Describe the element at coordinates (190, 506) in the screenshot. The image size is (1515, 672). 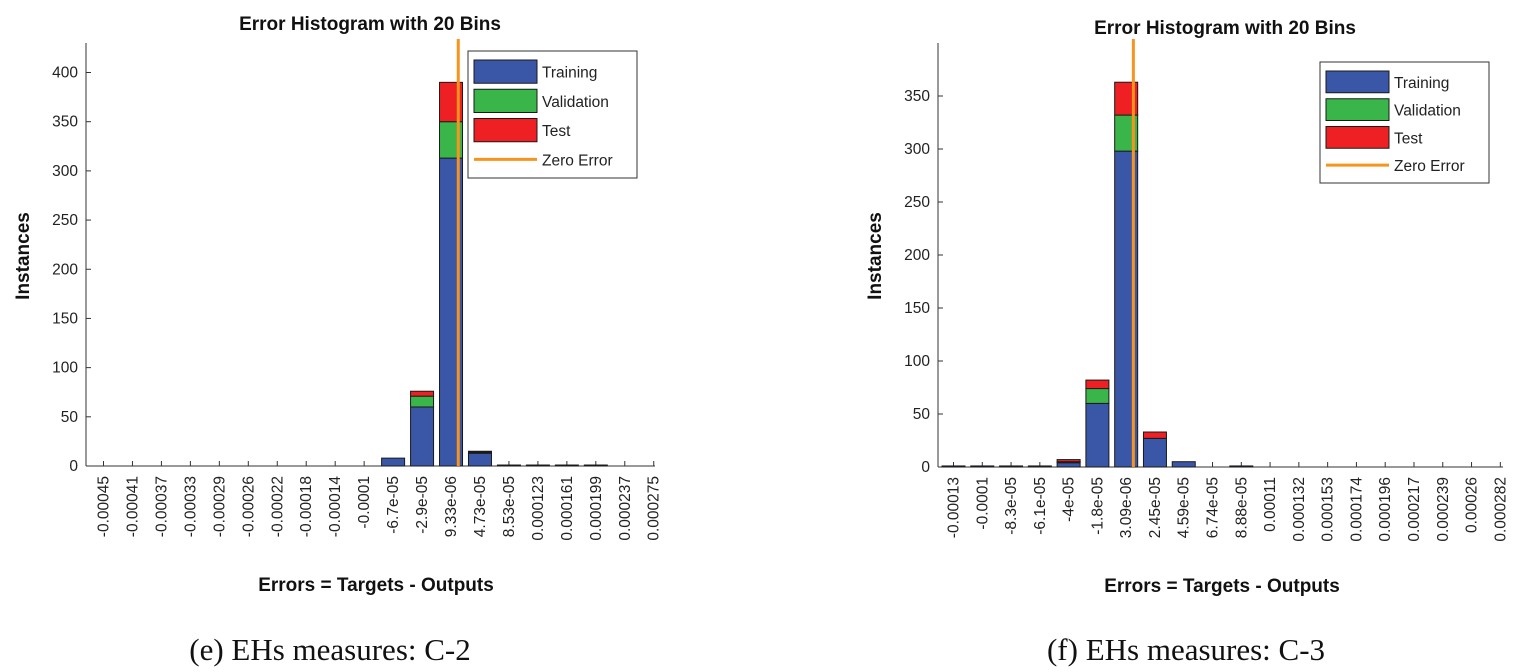
I see `x-tick-label: -0.00033` at that location.